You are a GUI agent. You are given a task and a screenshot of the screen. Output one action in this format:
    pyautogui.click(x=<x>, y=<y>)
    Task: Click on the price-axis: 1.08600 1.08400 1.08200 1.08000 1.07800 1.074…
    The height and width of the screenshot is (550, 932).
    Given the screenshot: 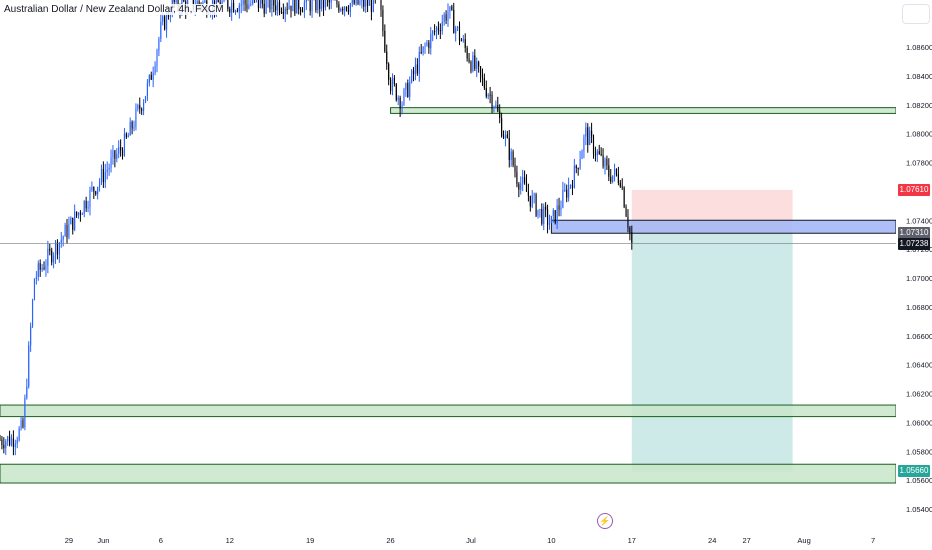 What is the action you would take?
    pyautogui.click(x=914, y=275)
    